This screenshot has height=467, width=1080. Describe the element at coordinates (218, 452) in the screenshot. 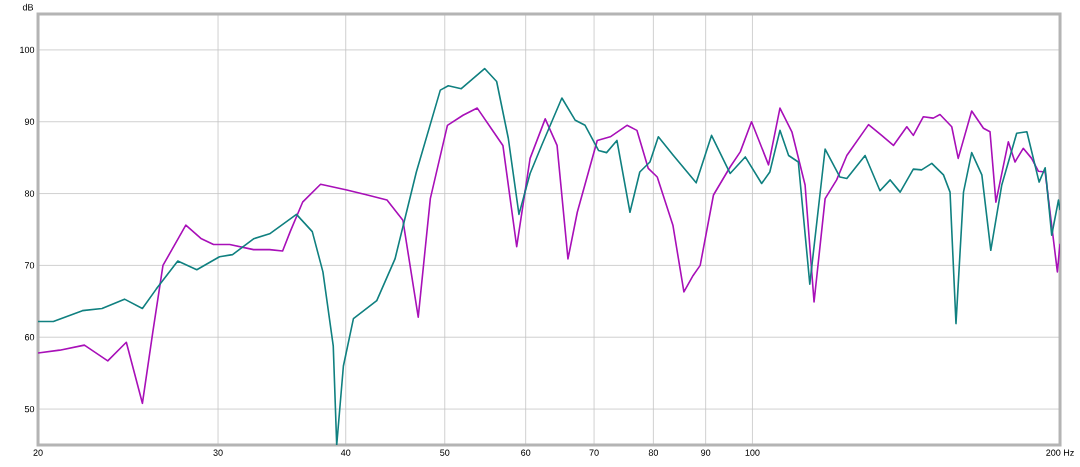

I see `x-tick-label: 30` at that location.